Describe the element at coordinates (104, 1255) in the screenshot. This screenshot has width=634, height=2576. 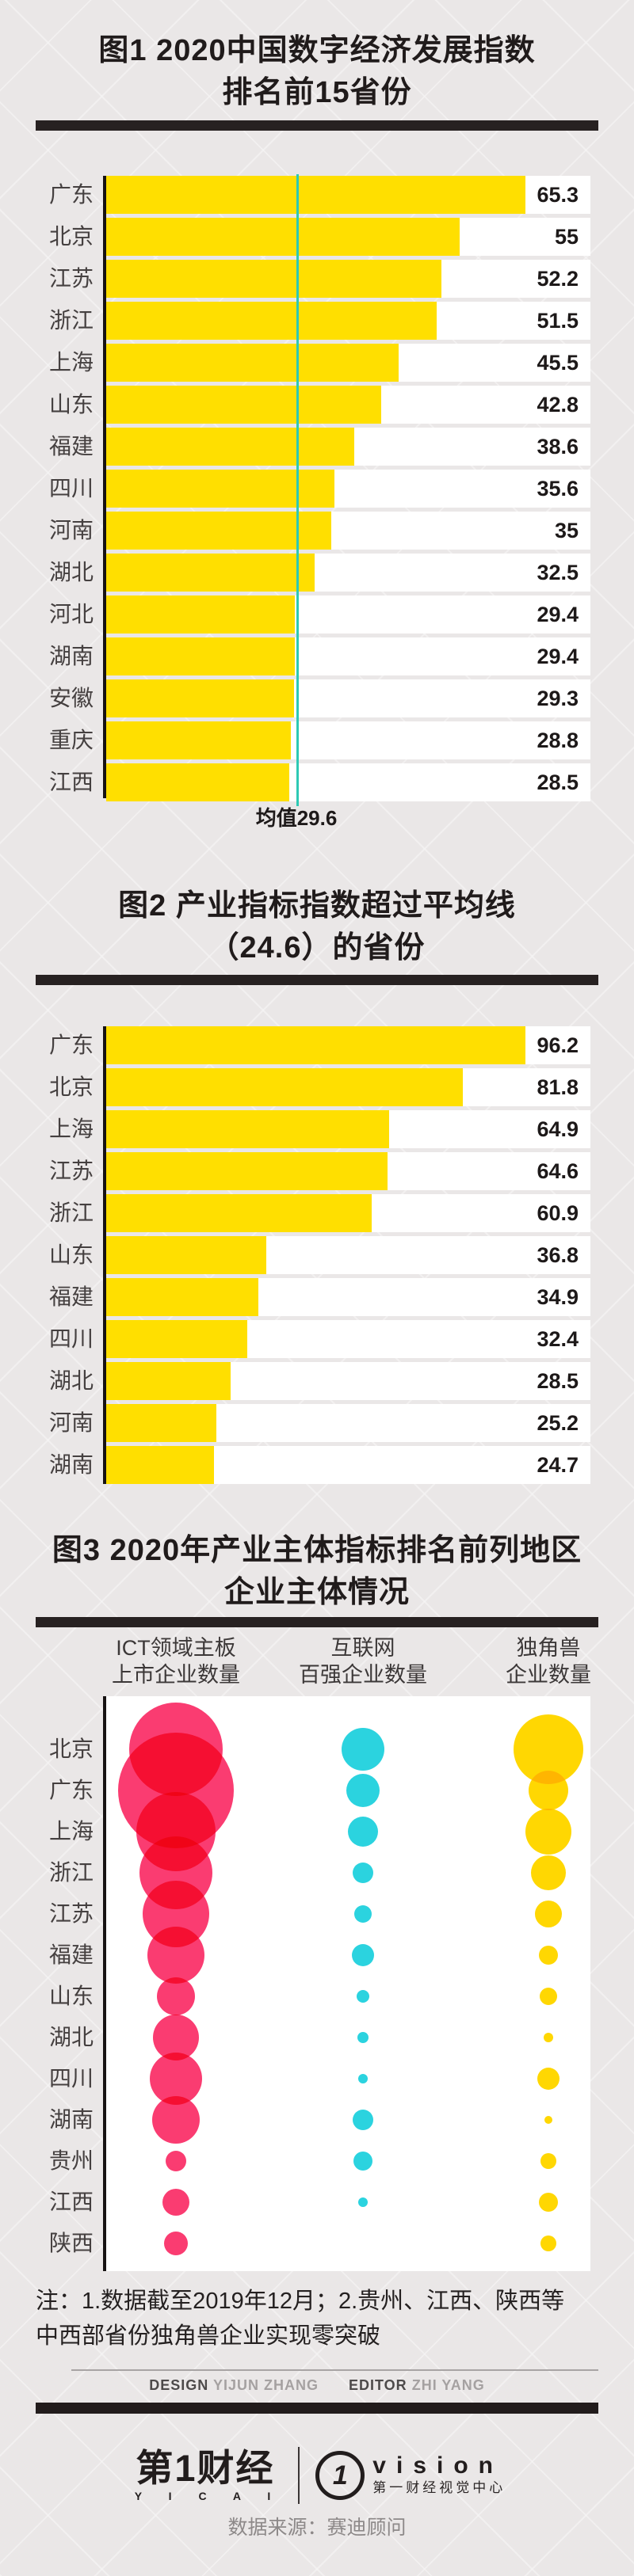
I see `chart2-axis-line` at that location.